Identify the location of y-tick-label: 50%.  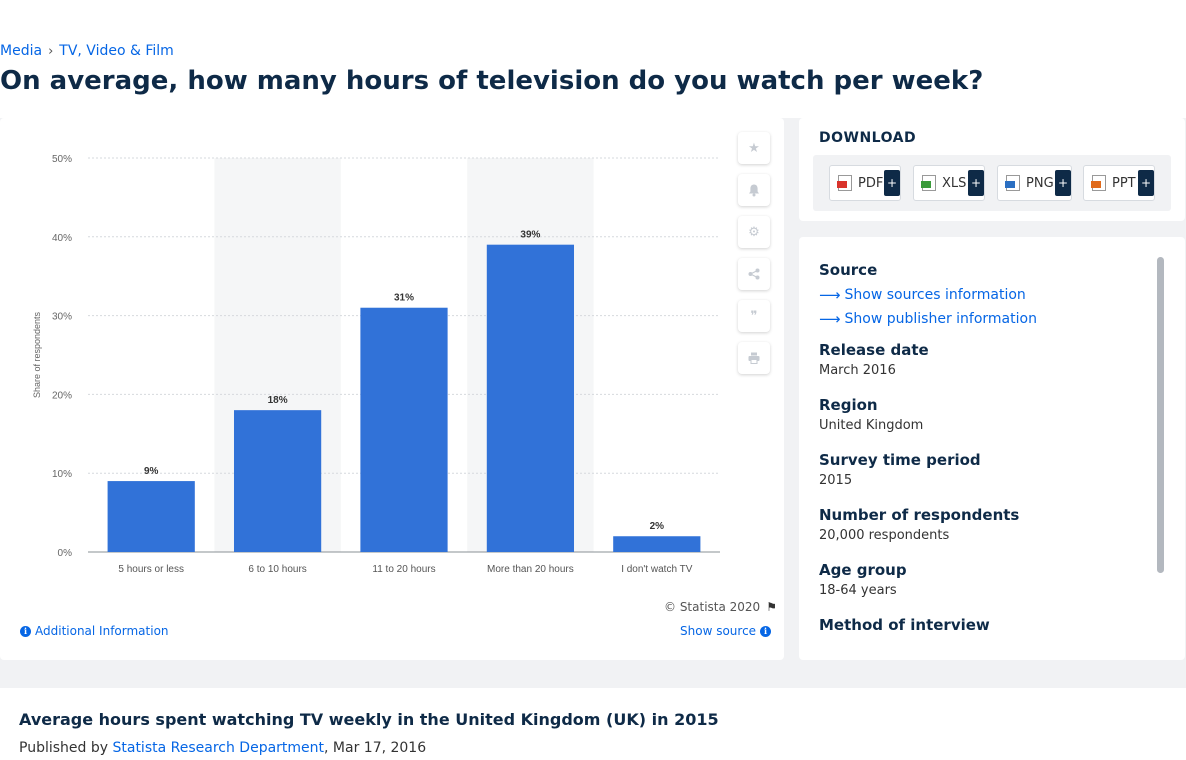
(62, 159).